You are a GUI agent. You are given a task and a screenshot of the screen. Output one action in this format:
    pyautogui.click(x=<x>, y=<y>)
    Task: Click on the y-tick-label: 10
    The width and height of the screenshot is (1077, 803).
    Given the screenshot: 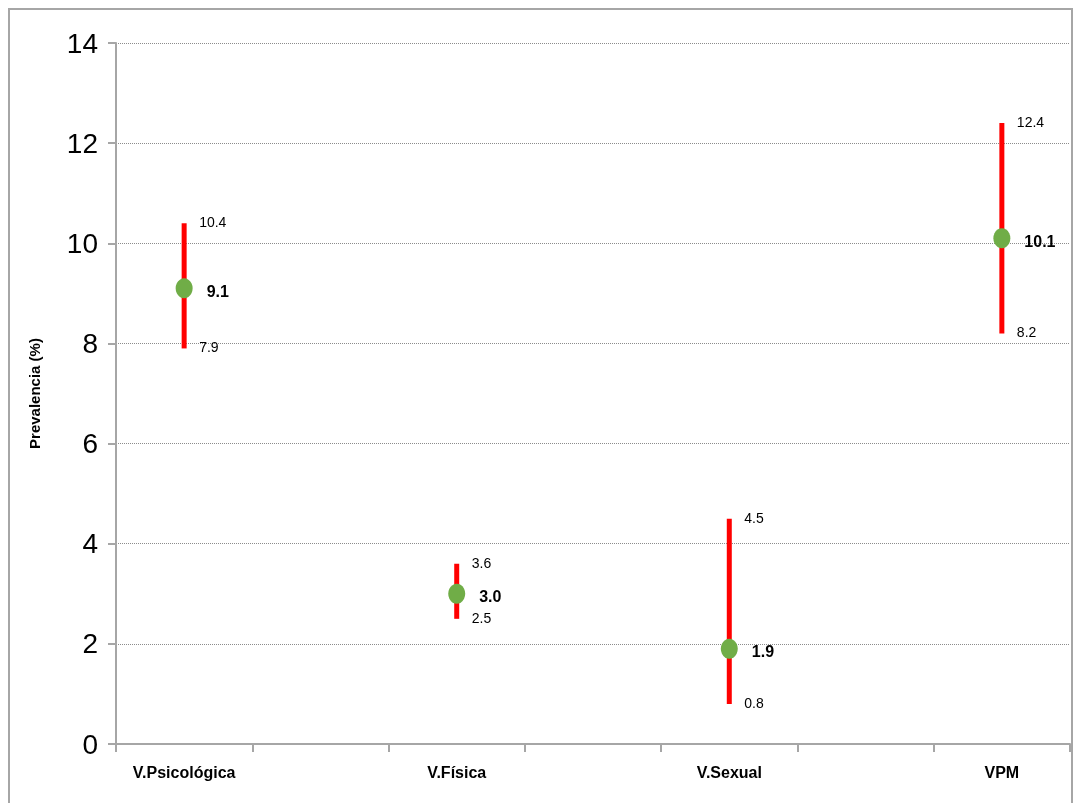 What is the action you would take?
    pyautogui.click(x=82, y=243)
    